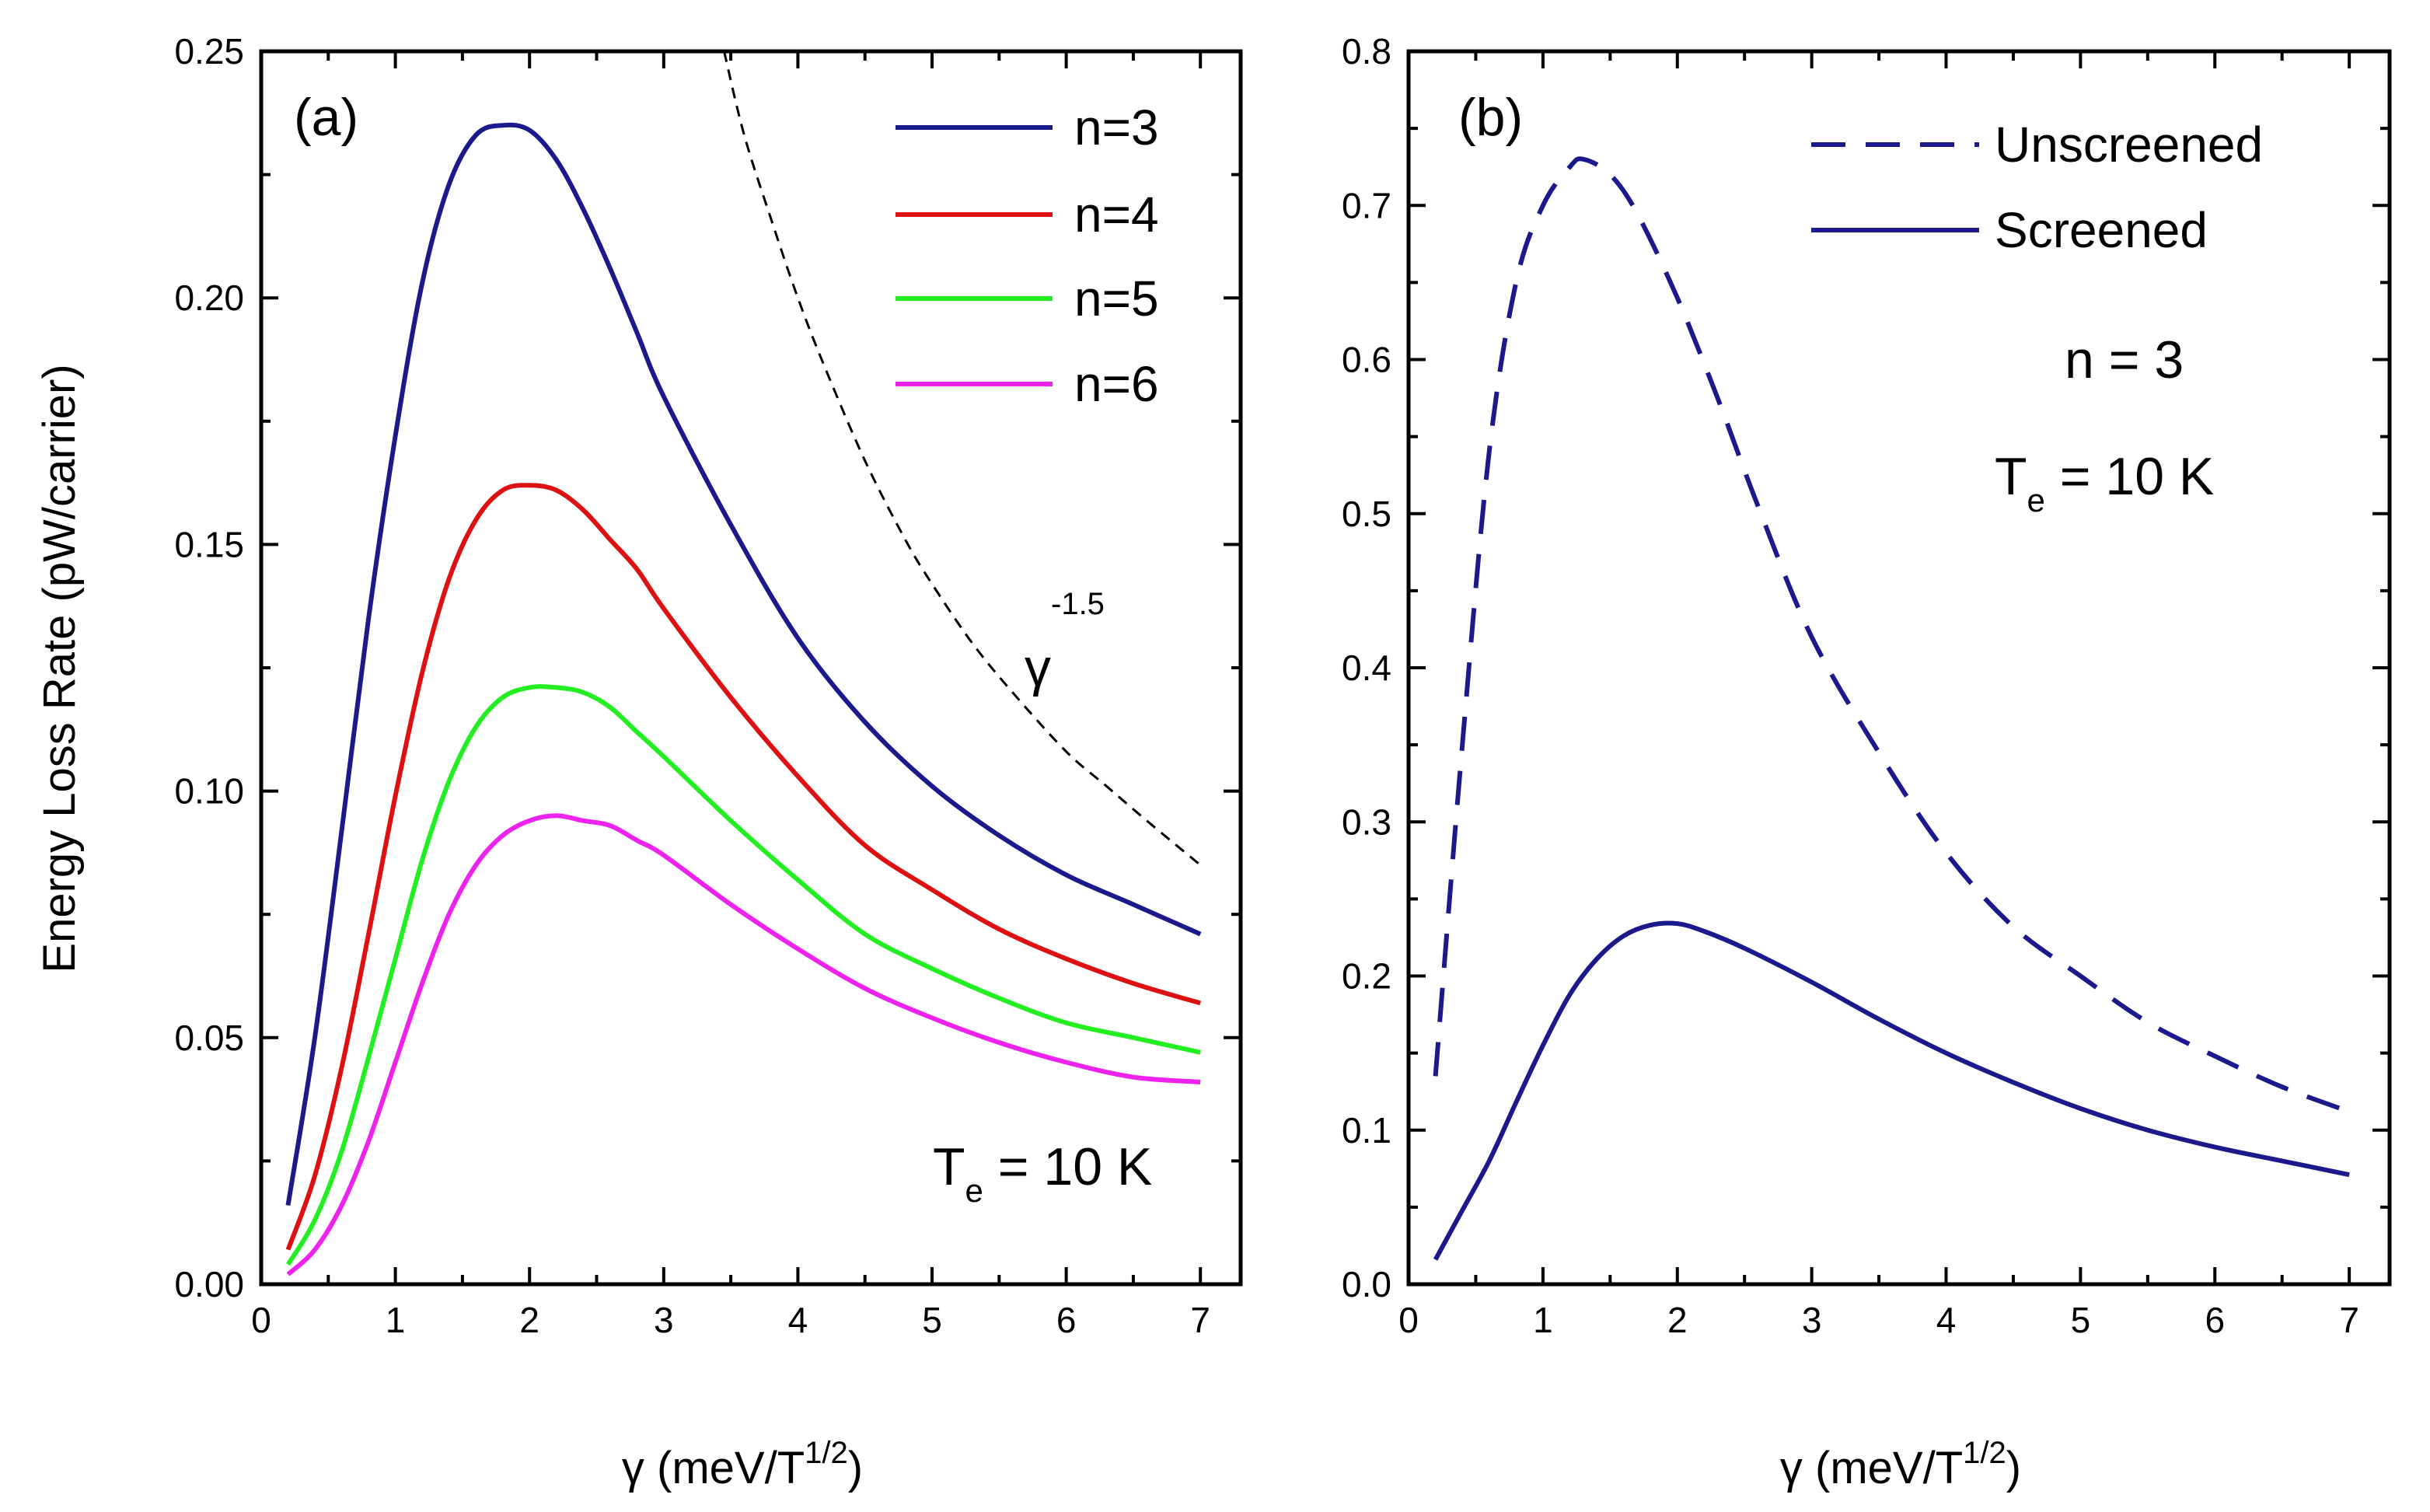 The width and height of the screenshot is (2430, 1512). Describe the element at coordinates (1366, 1130) in the screenshot. I see `panel-b-y-tick-label: 0.1` at that location.